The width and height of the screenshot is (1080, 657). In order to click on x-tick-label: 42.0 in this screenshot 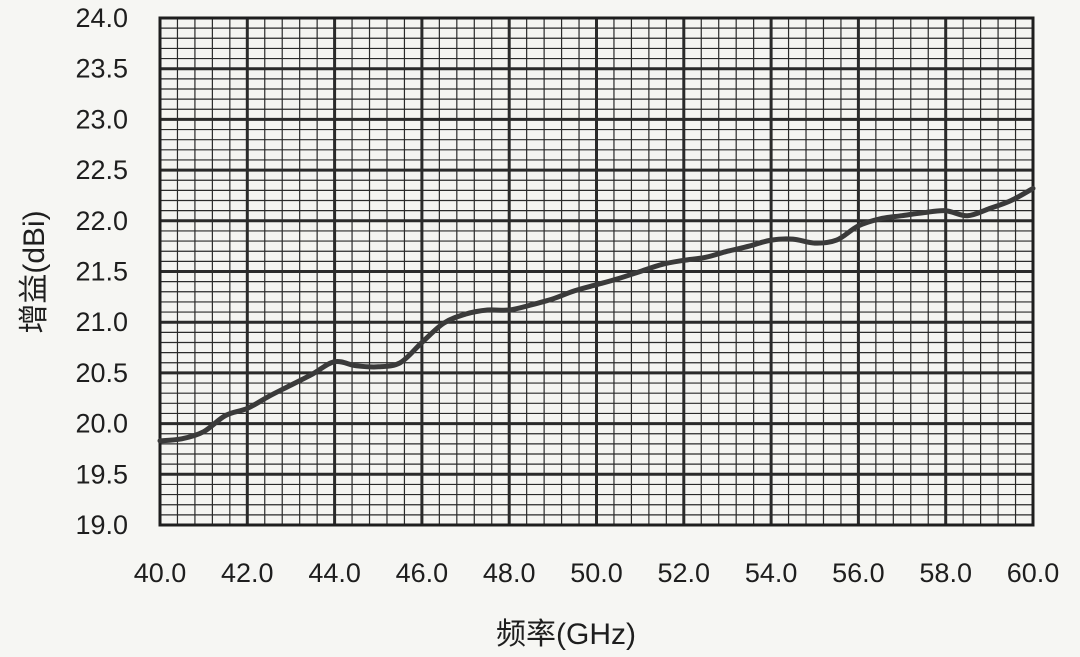, I will do `click(247, 573)`.